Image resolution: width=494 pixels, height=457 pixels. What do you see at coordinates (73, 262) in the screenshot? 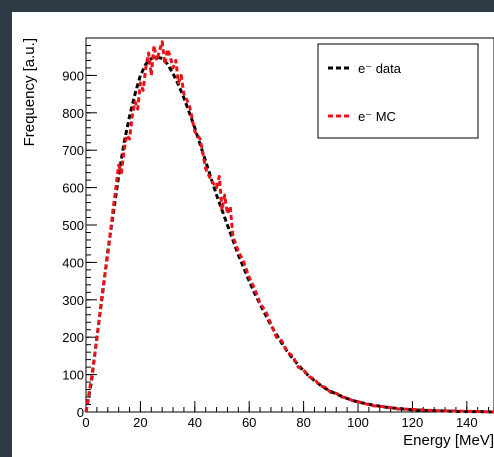
I see `y-tick-label: 400` at bounding box center [73, 262].